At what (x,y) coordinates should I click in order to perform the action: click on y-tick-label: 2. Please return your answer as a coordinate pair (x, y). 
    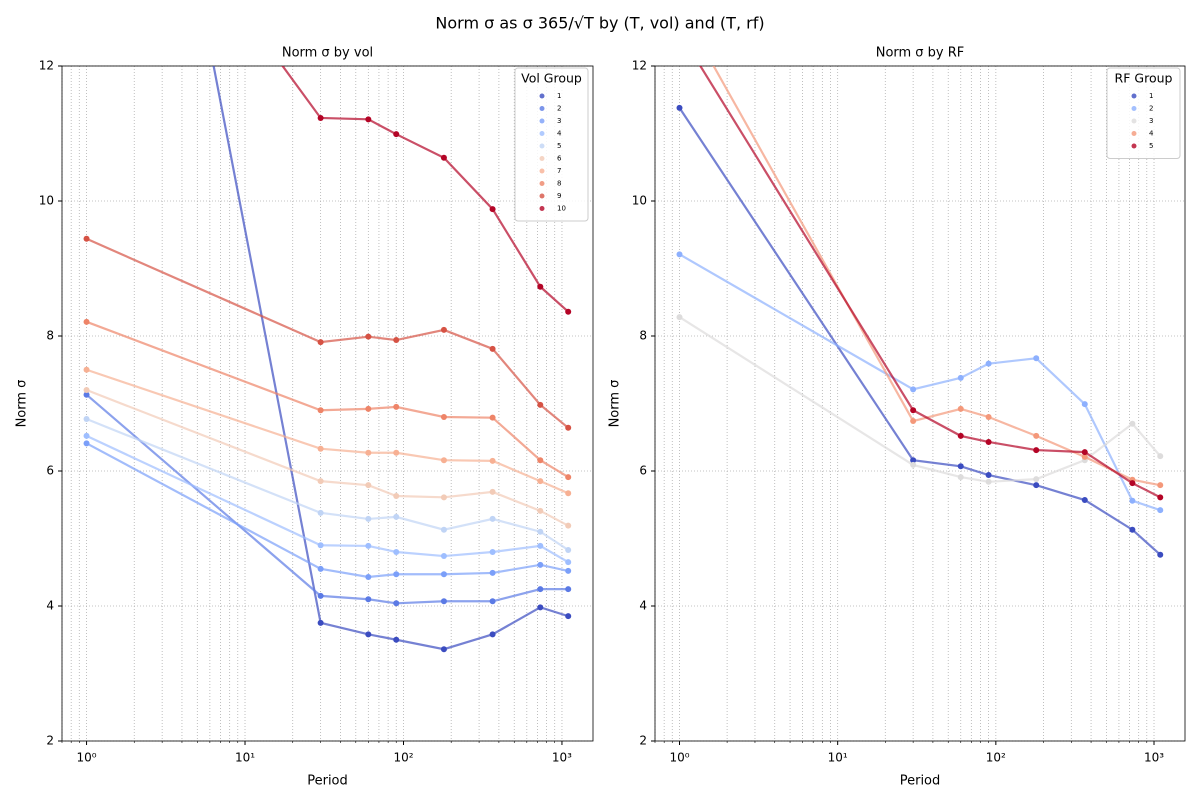
    Looking at the image, I should click on (643, 741).